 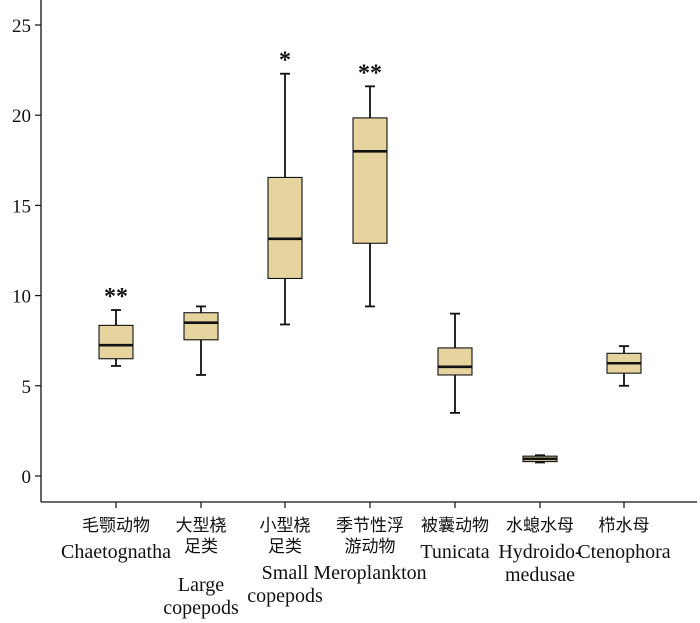 What do you see at coordinates (370, 547) in the screenshot?
I see `category-label-cn: 游动物` at bounding box center [370, 547].